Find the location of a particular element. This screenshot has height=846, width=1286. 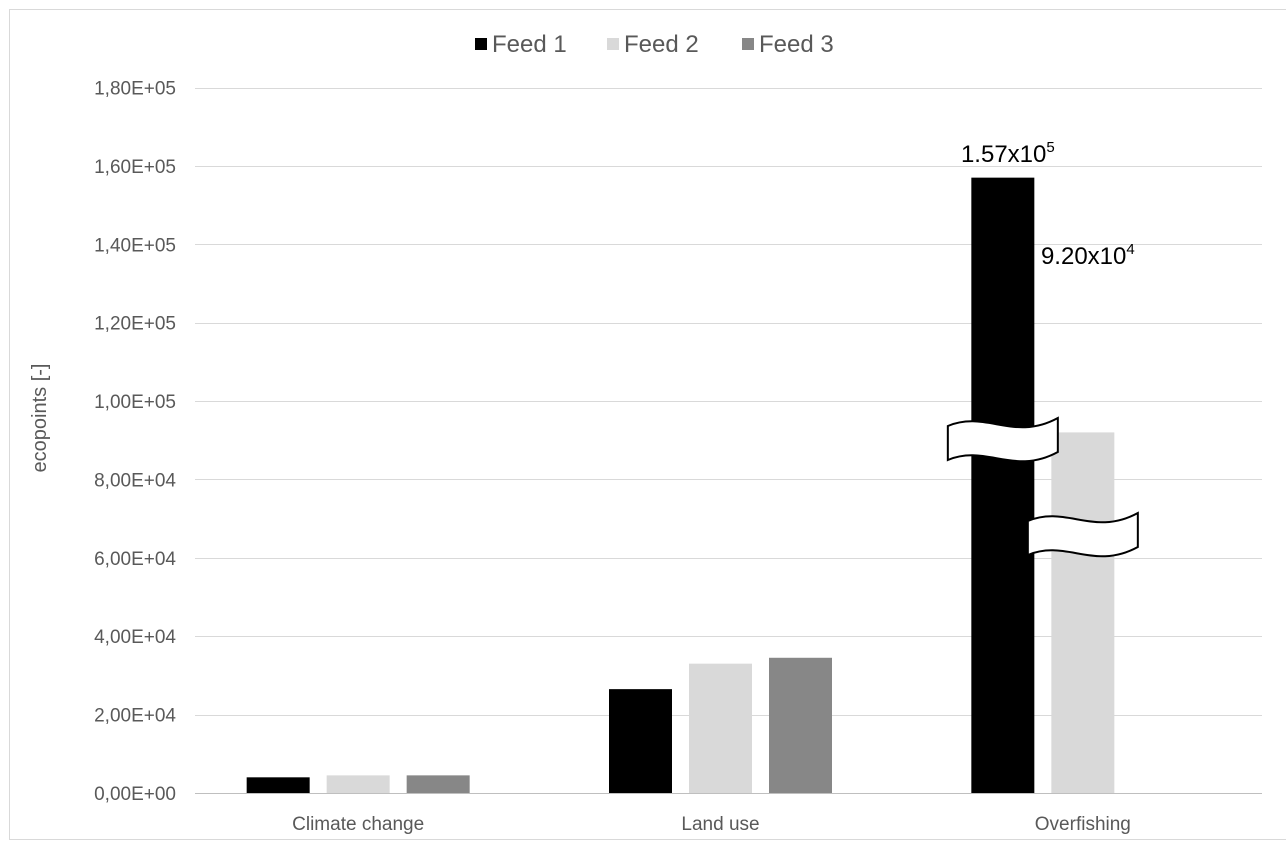

x-category-label: Overfishing is located at coordinates (1083, 824).